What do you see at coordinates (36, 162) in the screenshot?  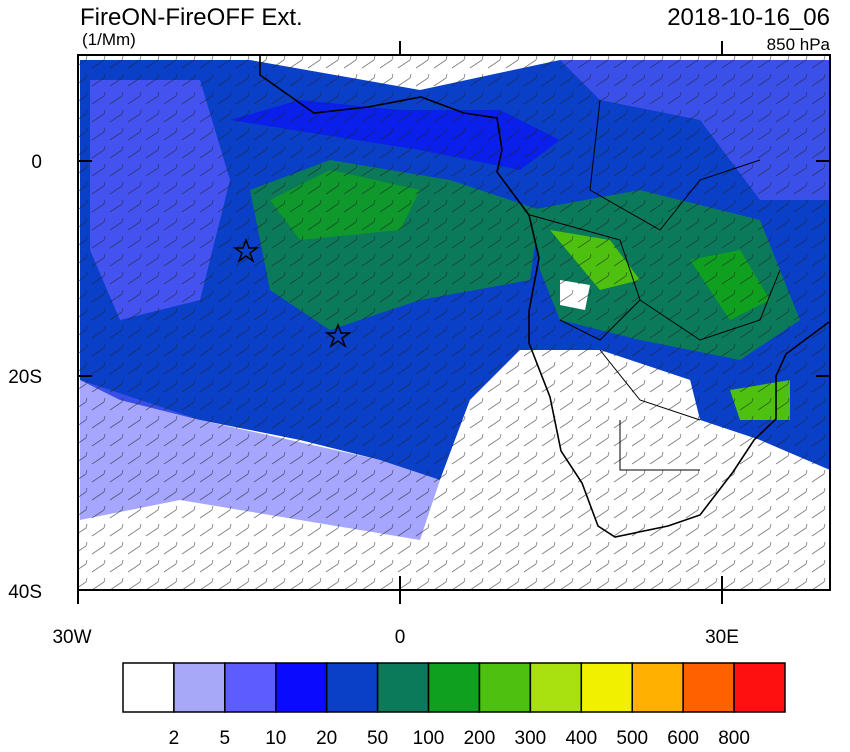 I see `y-label: 0` at bounding box center [36, 162].